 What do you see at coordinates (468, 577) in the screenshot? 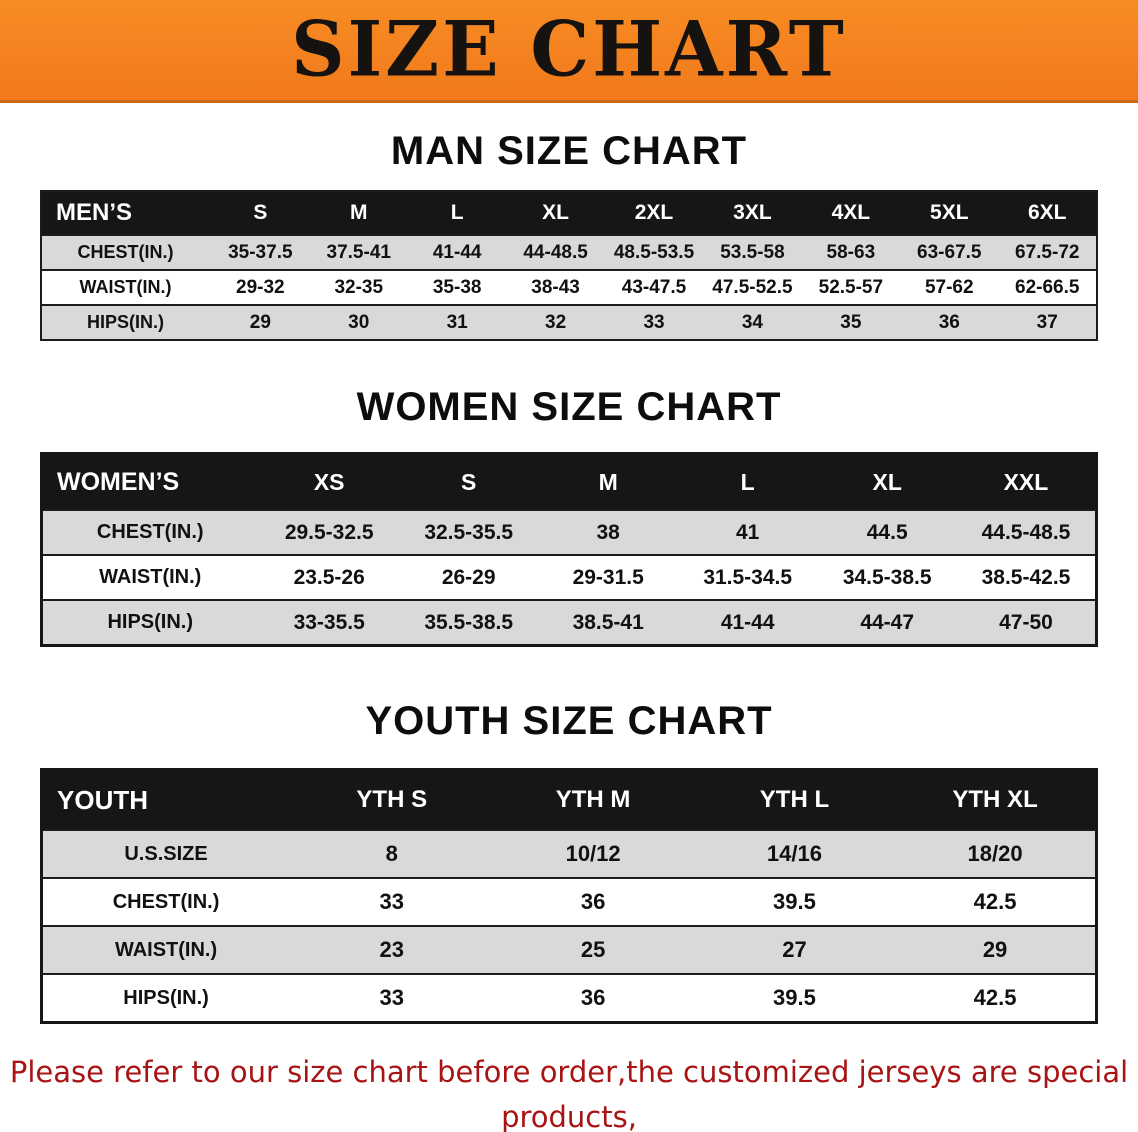
I see `size-value-cell: 26-29` at bounding box center [468, 577].